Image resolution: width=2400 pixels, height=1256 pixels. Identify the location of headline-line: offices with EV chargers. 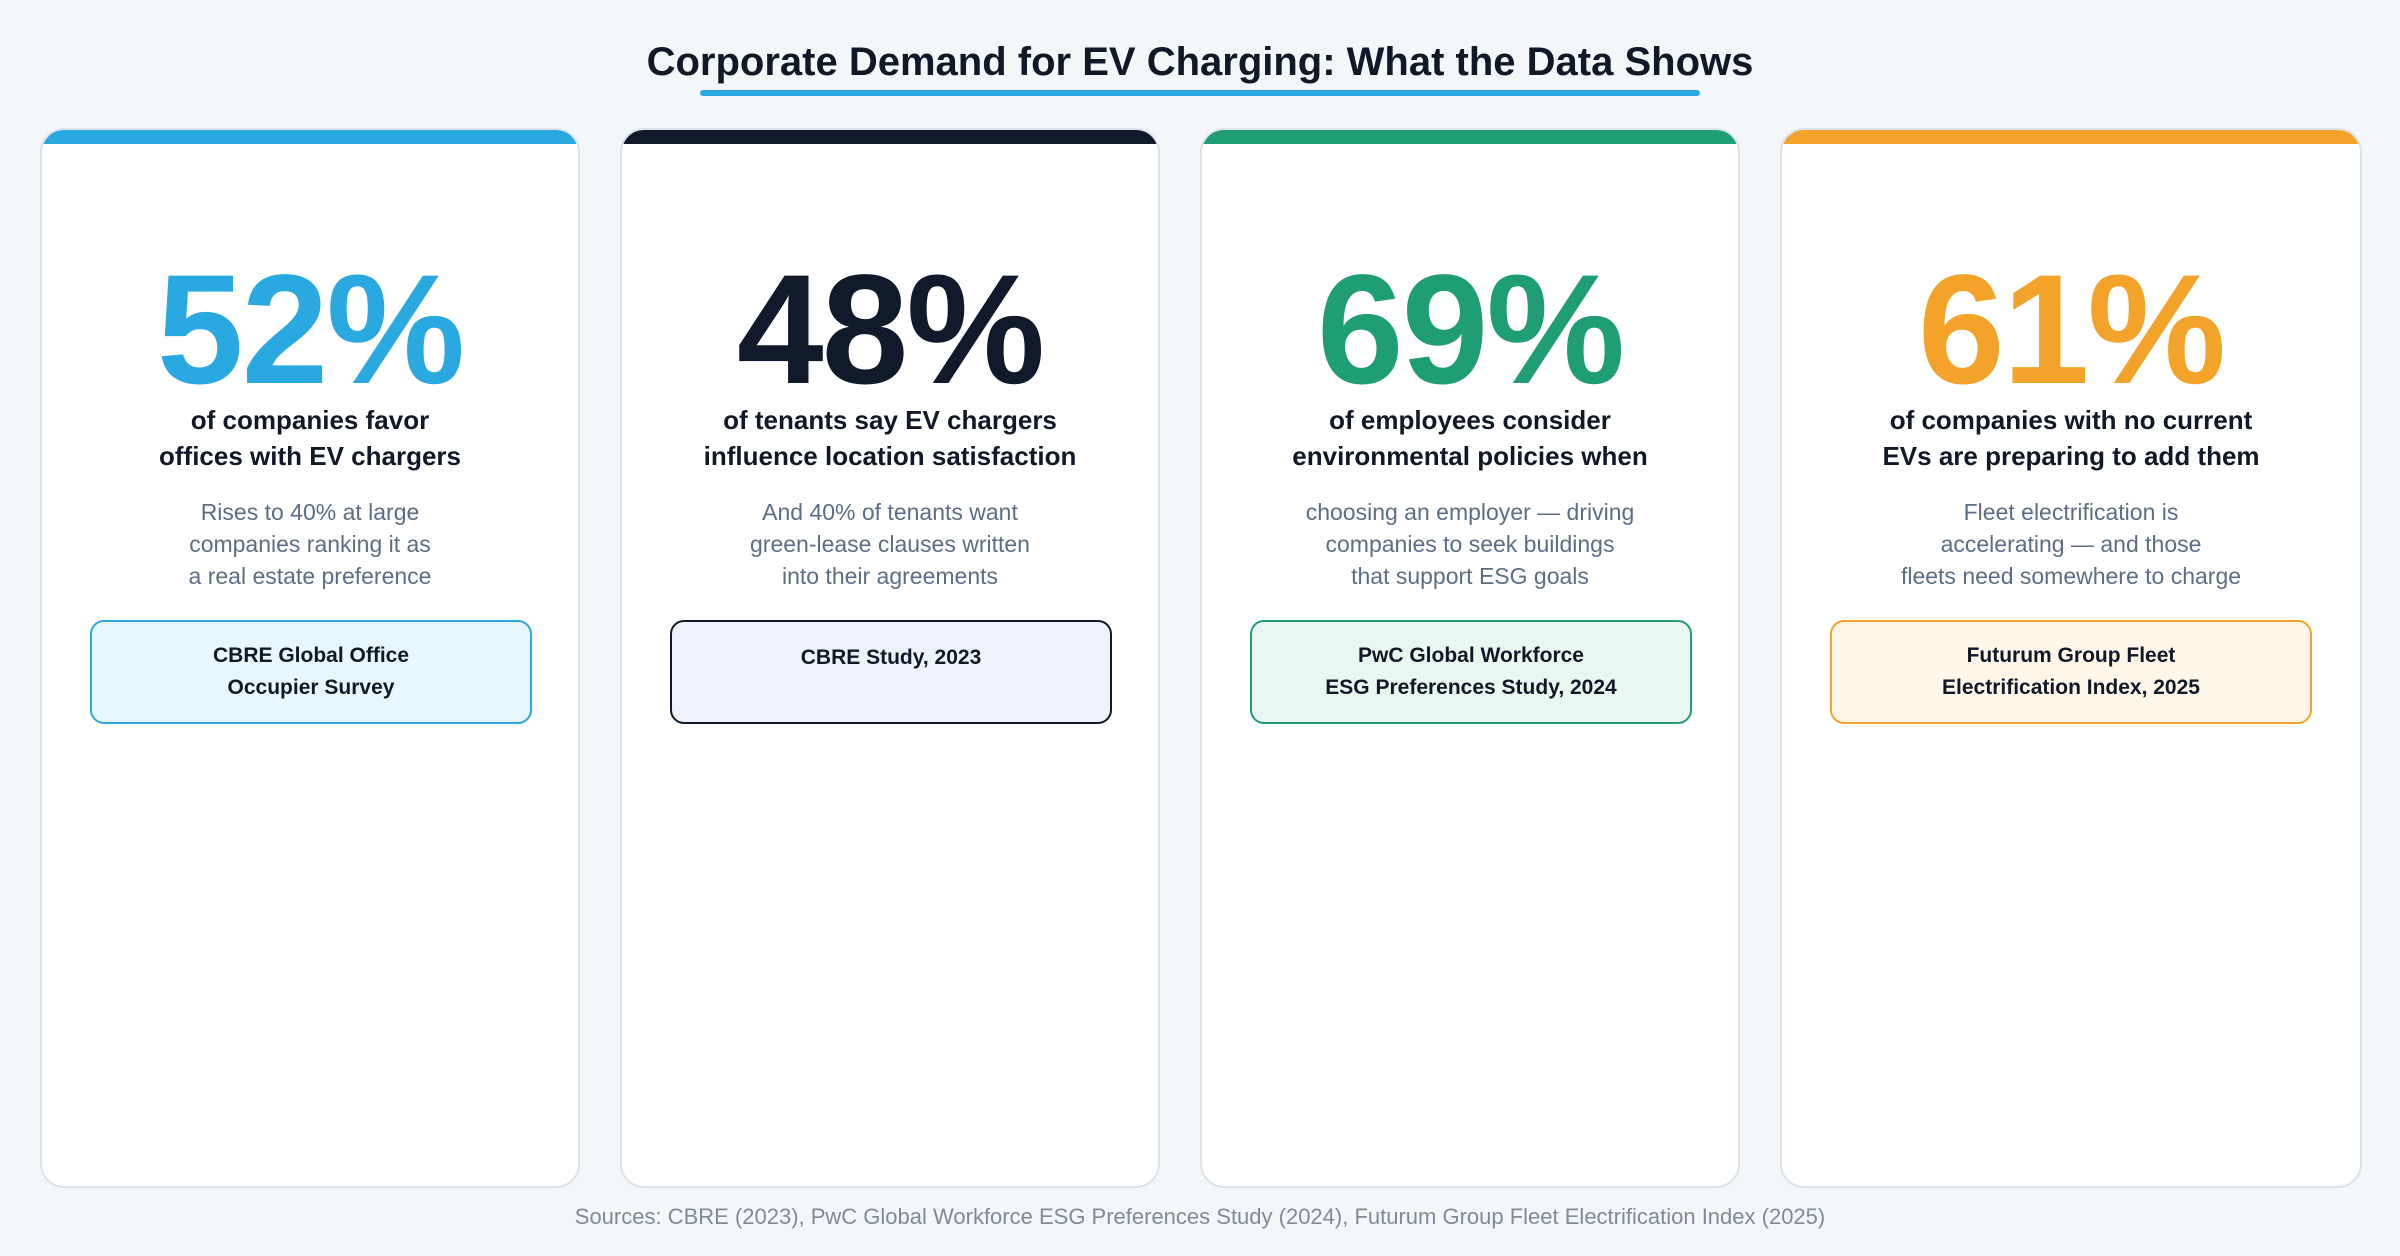
(310, 456).